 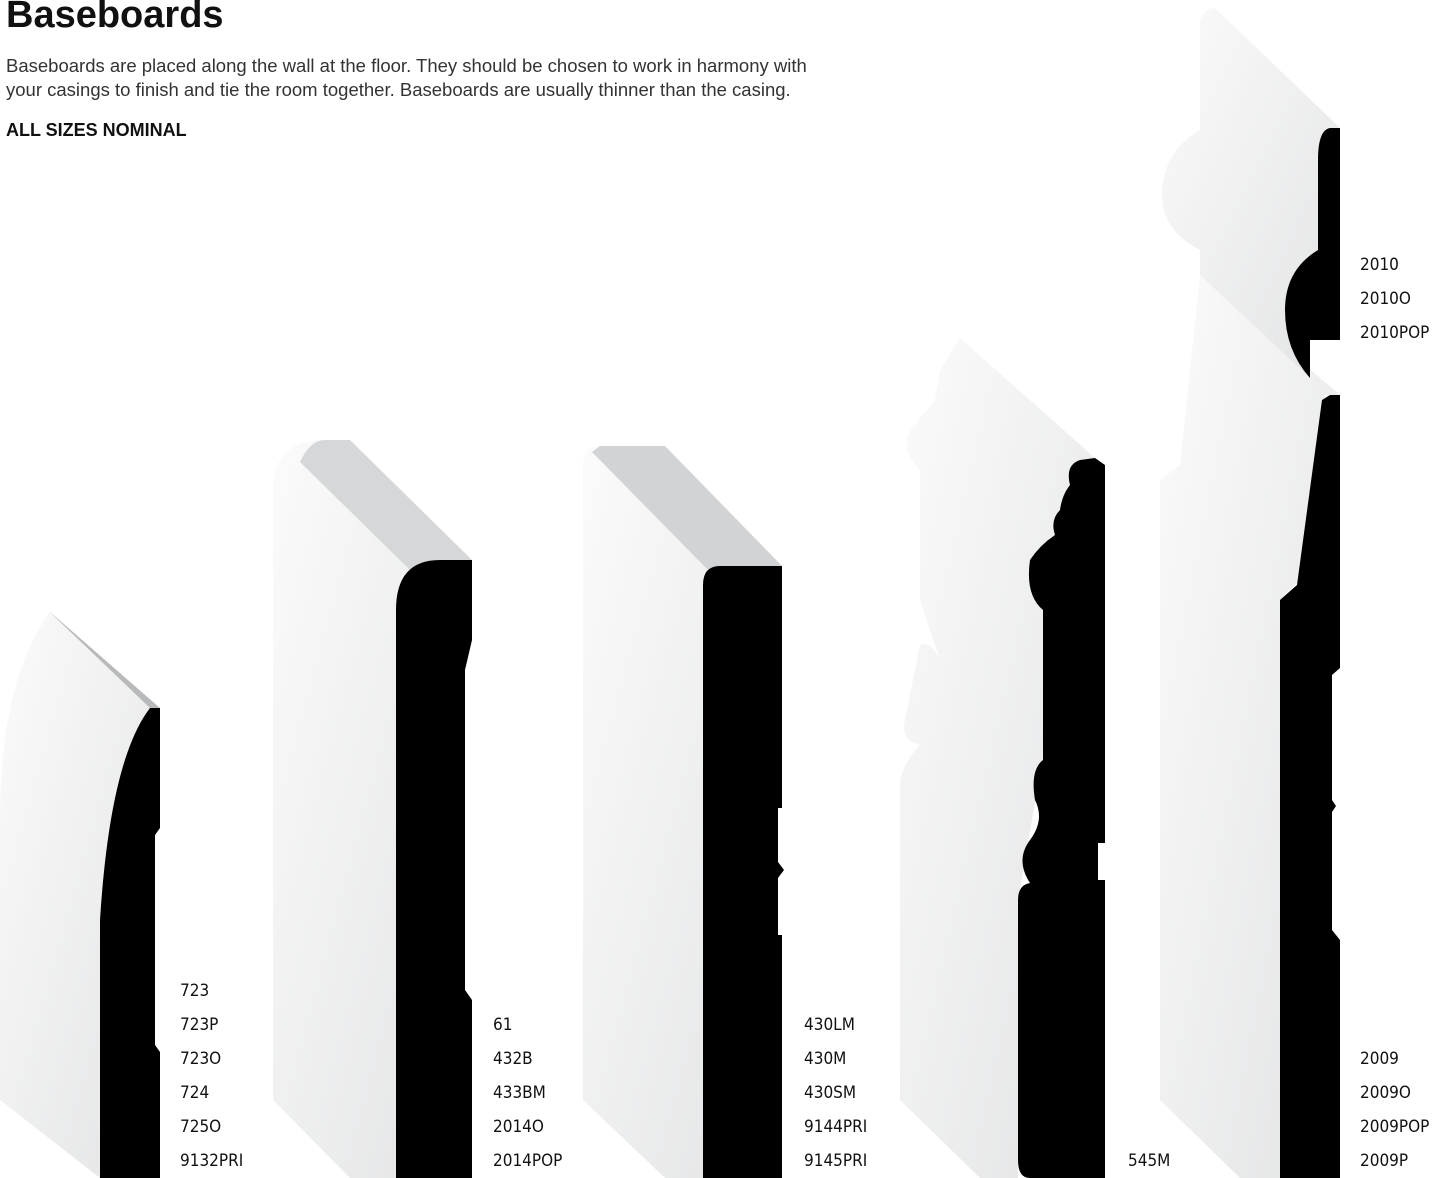 What do you see at coordinates (115, 18) in the screenshot?
I see `title: Baseboards` at bounding box center [115, 18].